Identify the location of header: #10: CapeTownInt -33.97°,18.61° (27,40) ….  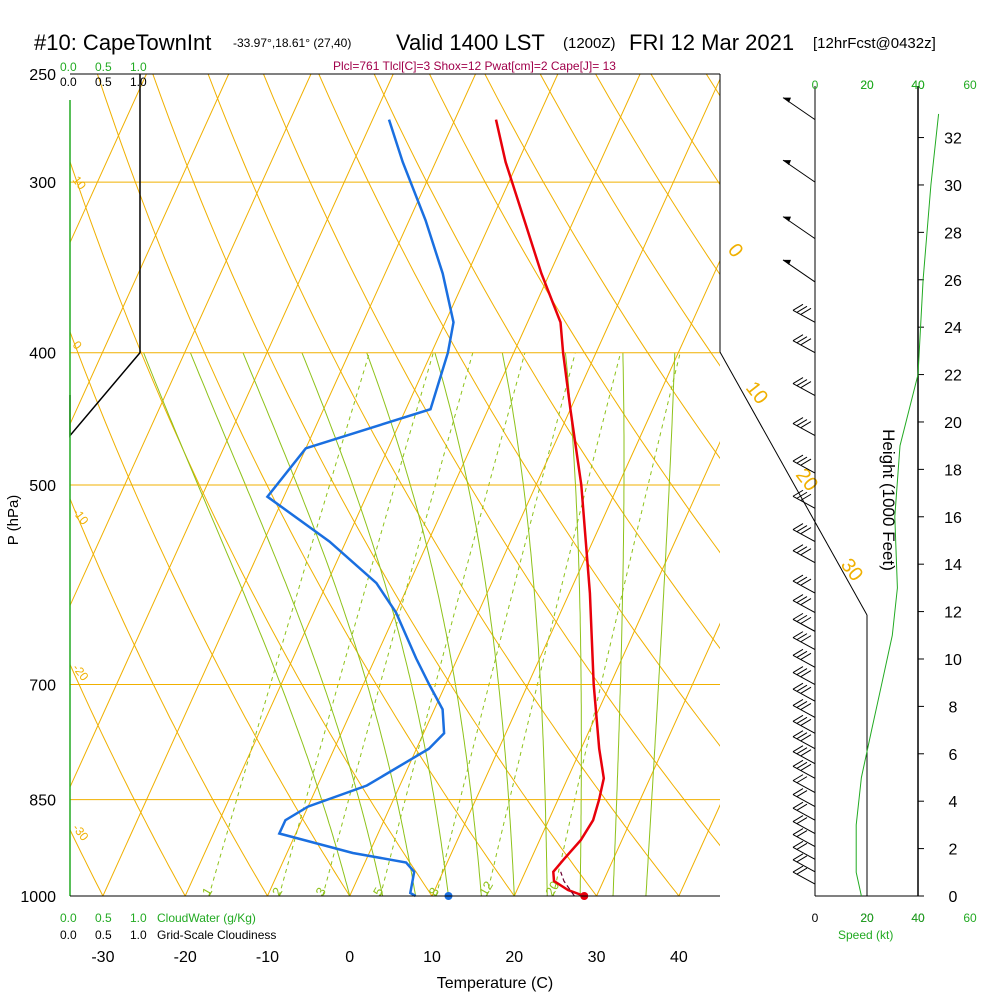
(485, 51).